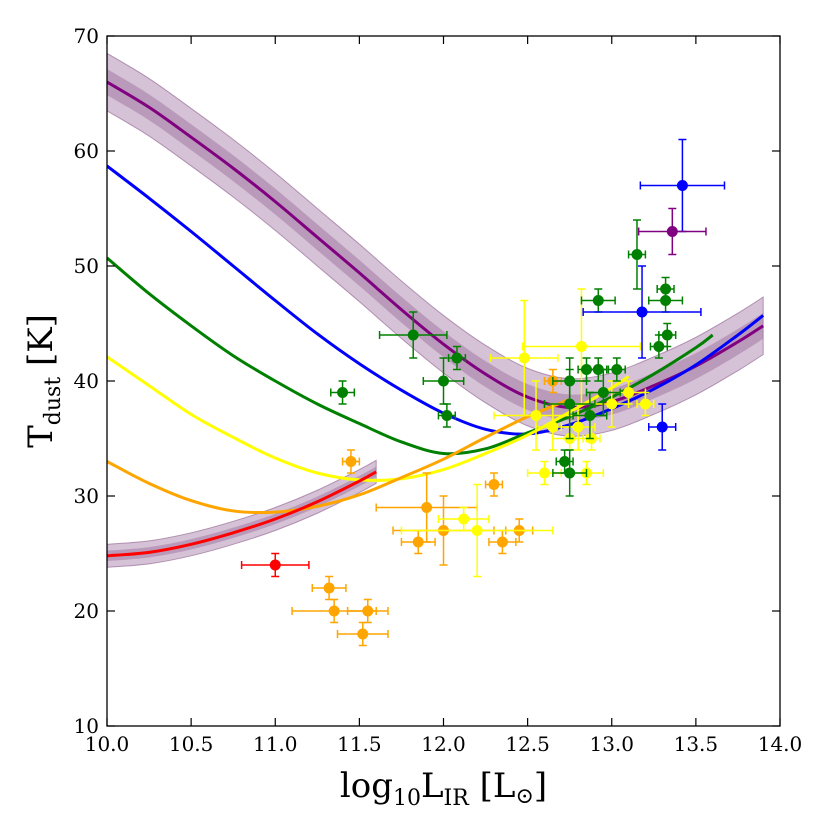 The image size is (830, 830). What do you see at coordinates (524, 796) in the screenshot?
I see `x-axis-title-unit-sym: ⊙` at bounding box center [524, 796].